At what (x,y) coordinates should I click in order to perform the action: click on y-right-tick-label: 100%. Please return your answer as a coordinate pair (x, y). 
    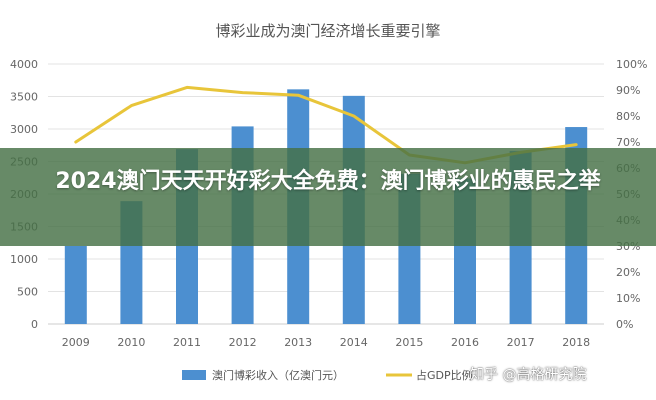
    Looking at the image, I should click on (631, 64).